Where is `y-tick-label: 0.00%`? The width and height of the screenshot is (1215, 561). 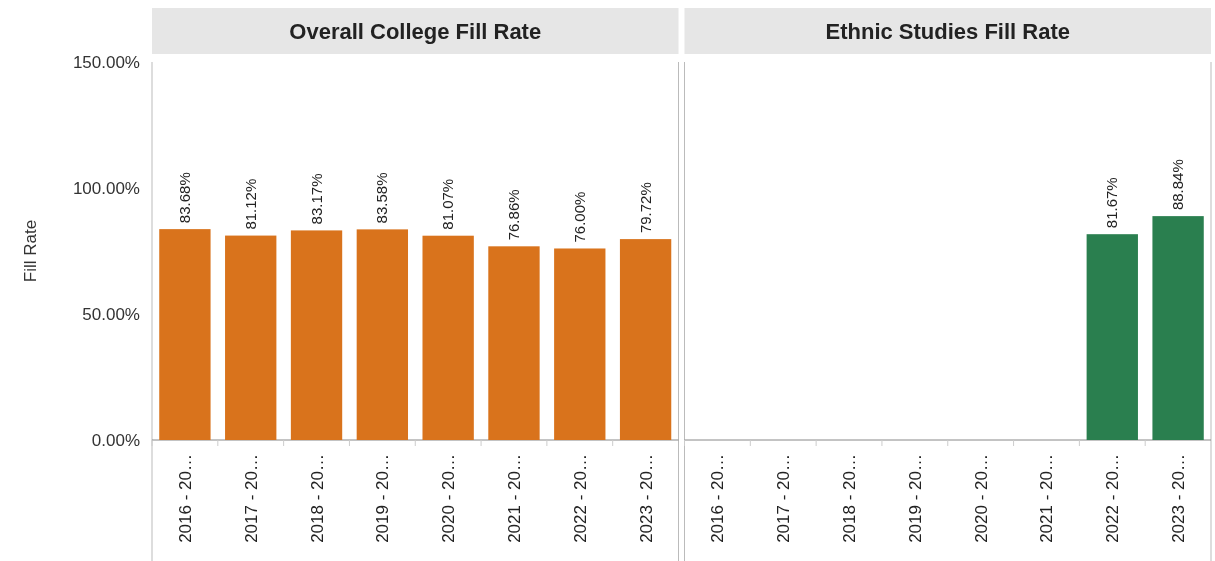
y-tick-label: 0.00% is located at coordinates (115, 440).